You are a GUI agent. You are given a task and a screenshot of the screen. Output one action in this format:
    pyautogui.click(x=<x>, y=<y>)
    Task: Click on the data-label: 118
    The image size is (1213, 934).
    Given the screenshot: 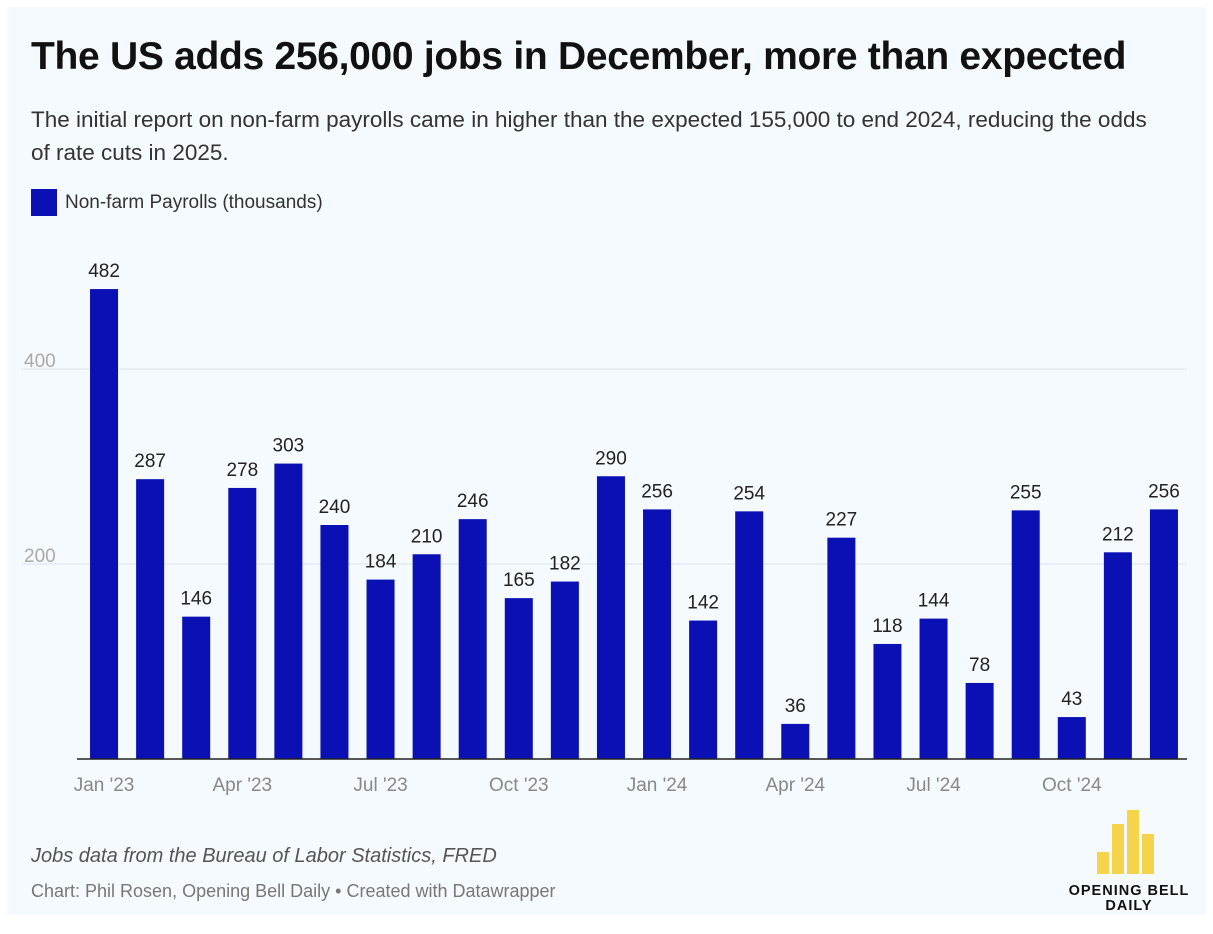 What is the action you would take?
    pyautogui.click(x=887, y=626)
    